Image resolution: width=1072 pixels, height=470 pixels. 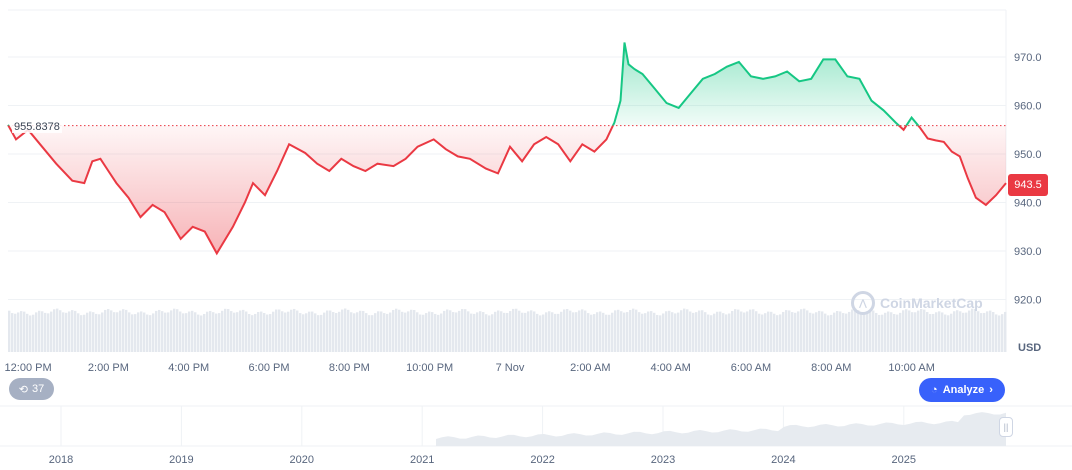 I want to click on x-tick-label: 2:00 AM, so click(x=590, y=368).